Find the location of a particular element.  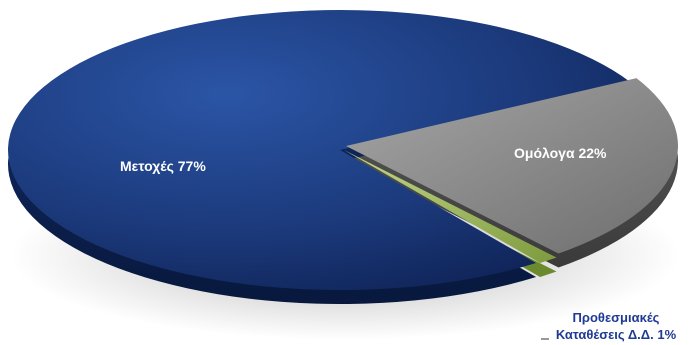

slice-label-metoxes: Μετοχές 77% is located at coordinates (163, 166).